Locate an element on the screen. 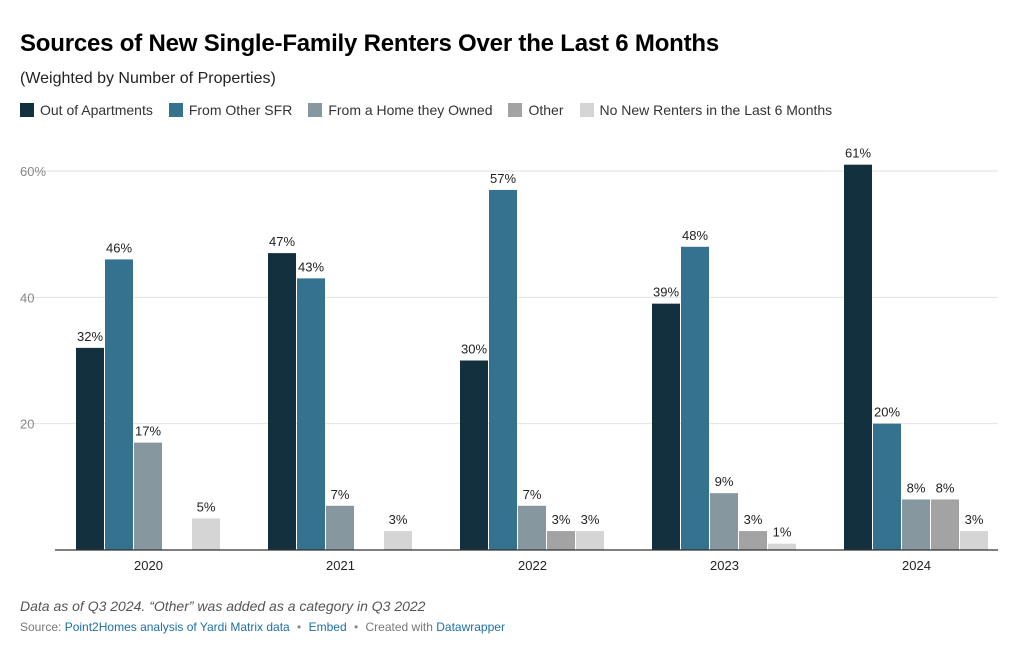 The image size is (1024, 655). legend-label: Other is located at coordinates (546, 110).